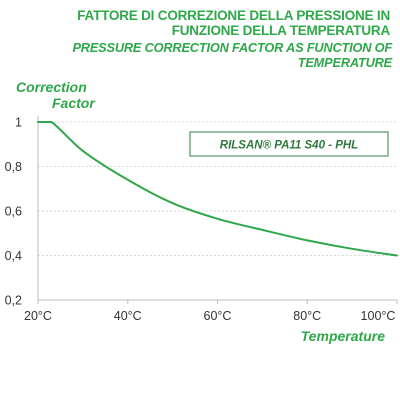  I want to click on x-axis-title: Temperature, so click(343, 336).